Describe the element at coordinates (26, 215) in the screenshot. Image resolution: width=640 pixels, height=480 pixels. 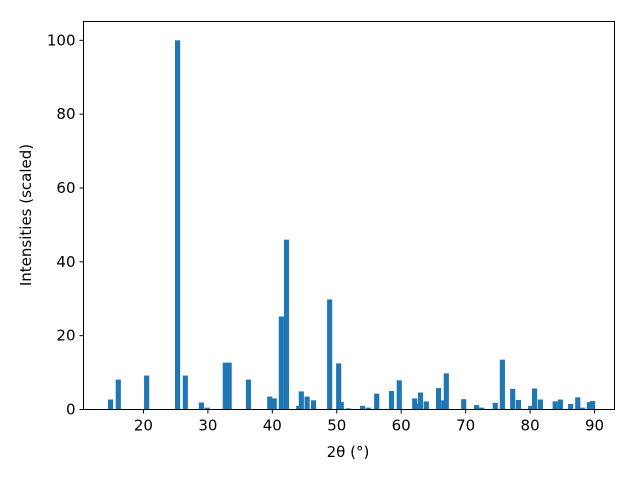
I see `y-axis-label: Intensities (scaled)` at that location.